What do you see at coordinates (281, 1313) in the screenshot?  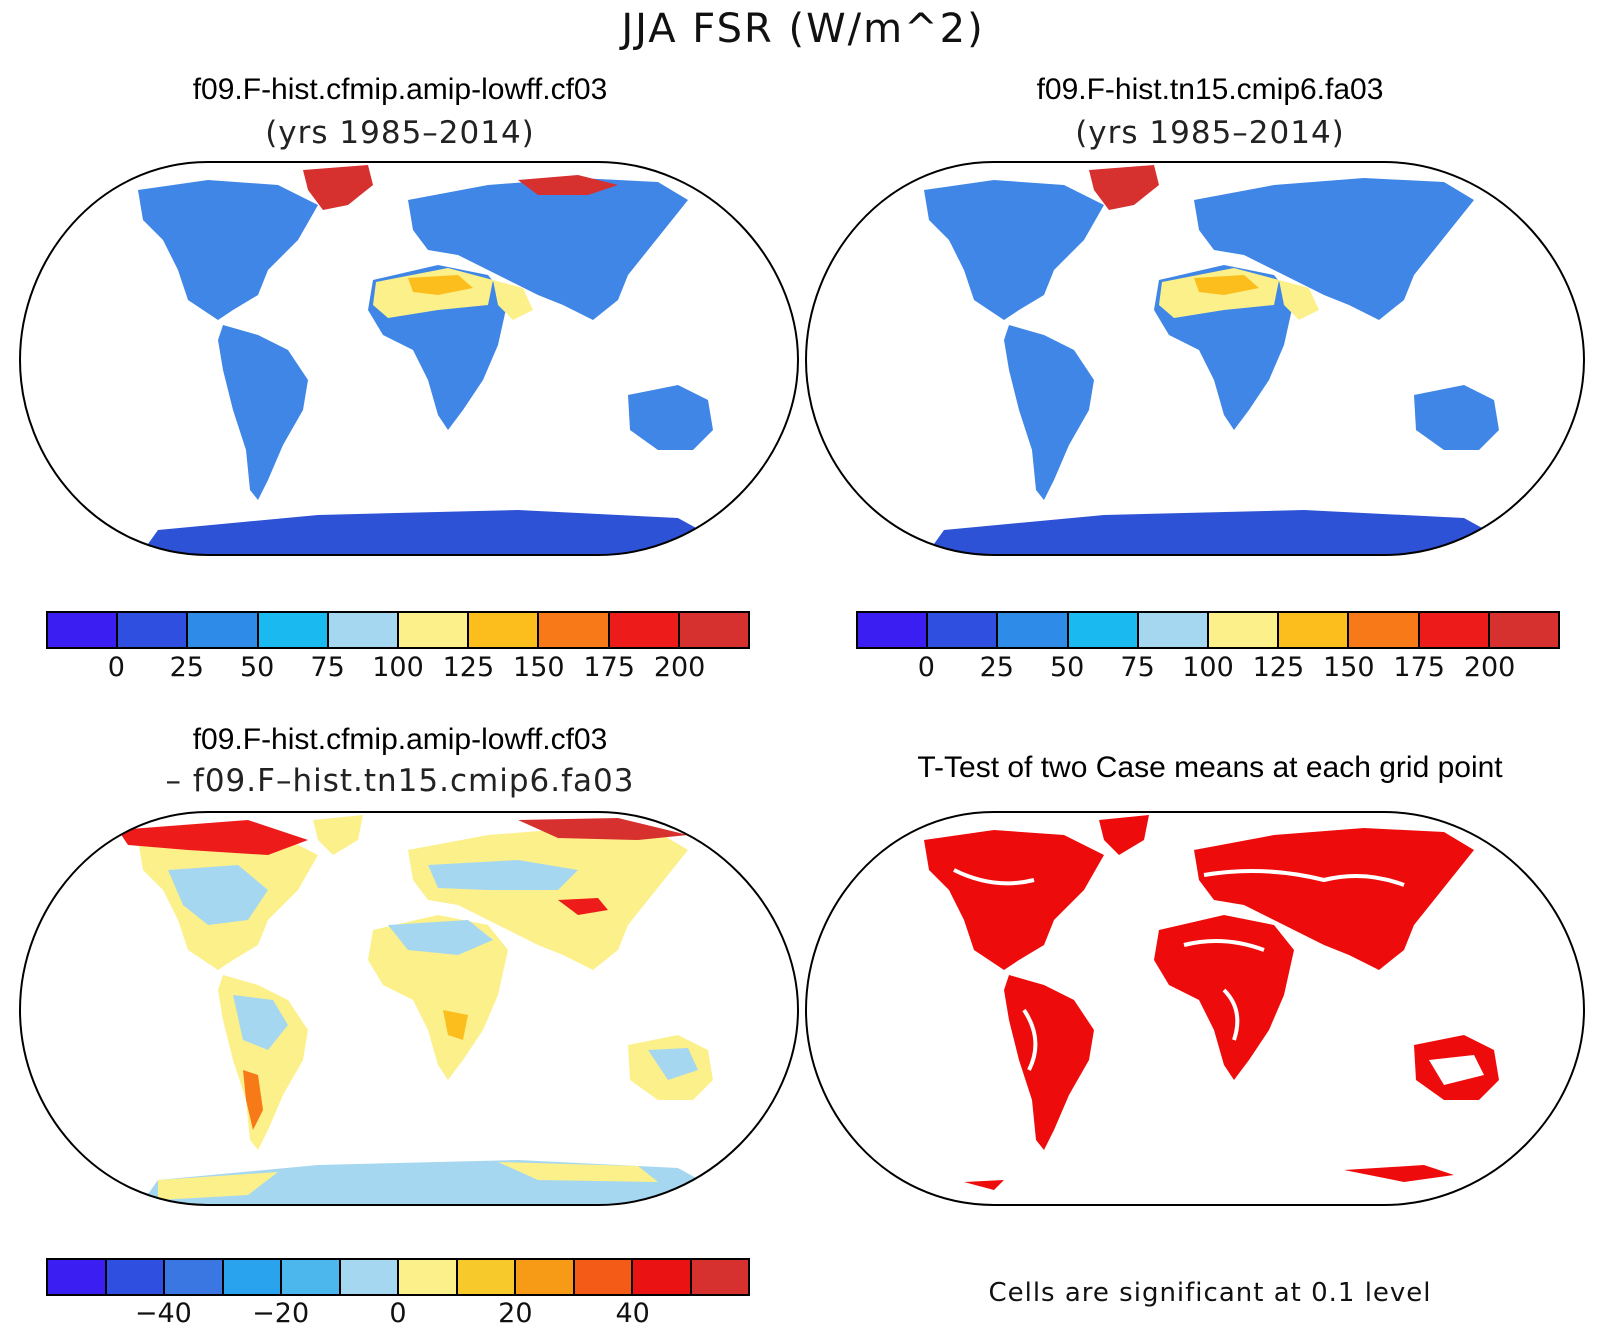 I see `colorbar-tick-label: −20` at bounding box center [281, 1313].